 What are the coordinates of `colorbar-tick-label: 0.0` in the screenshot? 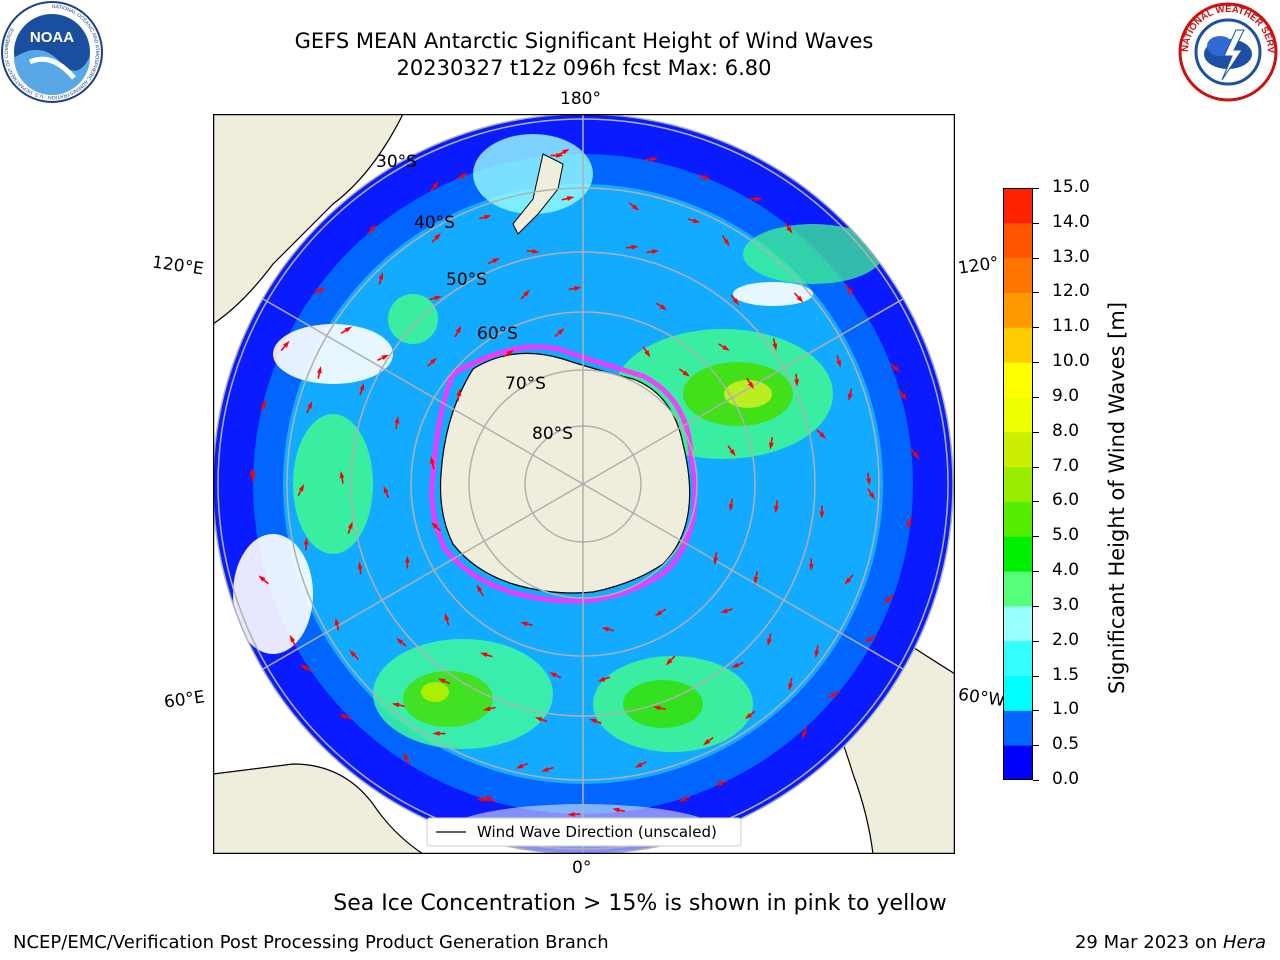 It's located at (1066, 779).